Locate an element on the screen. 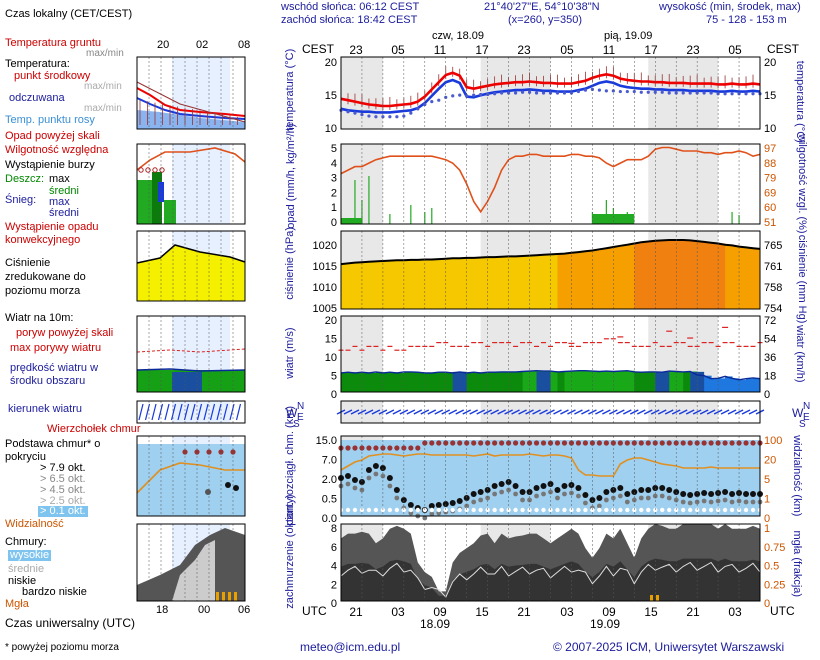 The image size is (820, 660). bottom-hour-label: 21 is located at coordinates (356, 612).